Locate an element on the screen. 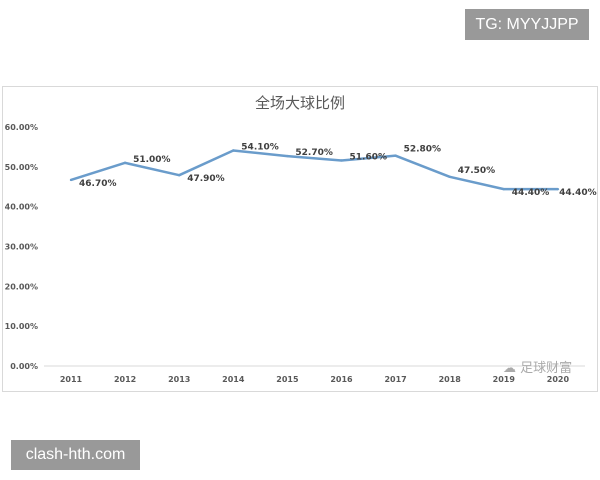 Image resolution: width=600 pixels, height=480 pixels. x-tick-label: 2020 is located at coordinates (558, 379).